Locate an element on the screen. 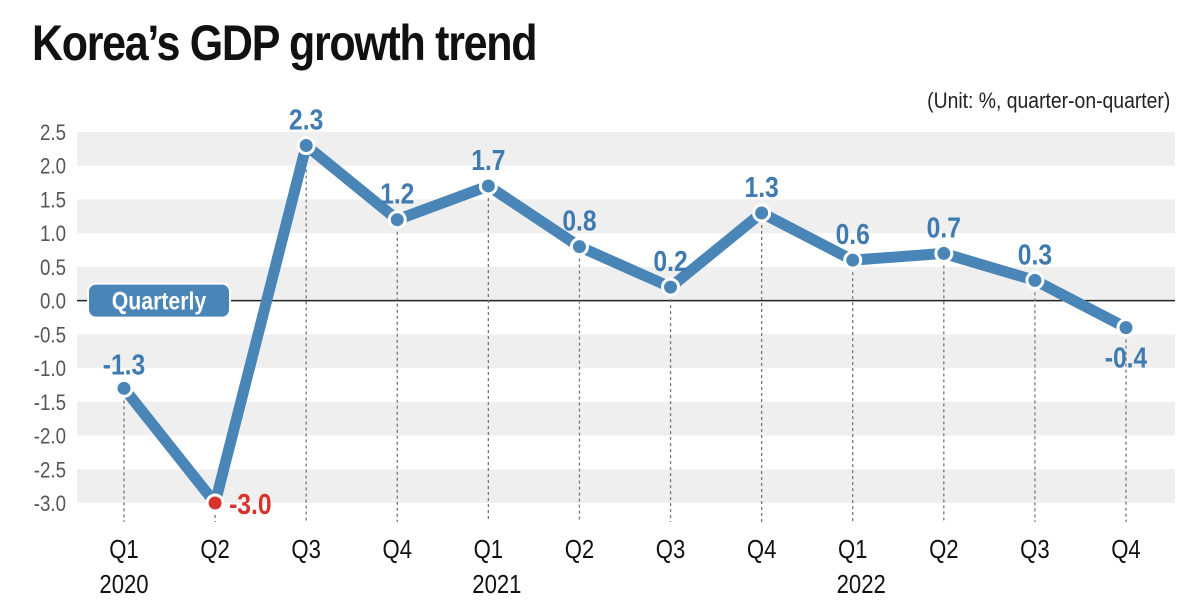 Image resolution: width=1200 pixels, height=607 pixels. year-label: 2020 is located at coordinates (123, 584).